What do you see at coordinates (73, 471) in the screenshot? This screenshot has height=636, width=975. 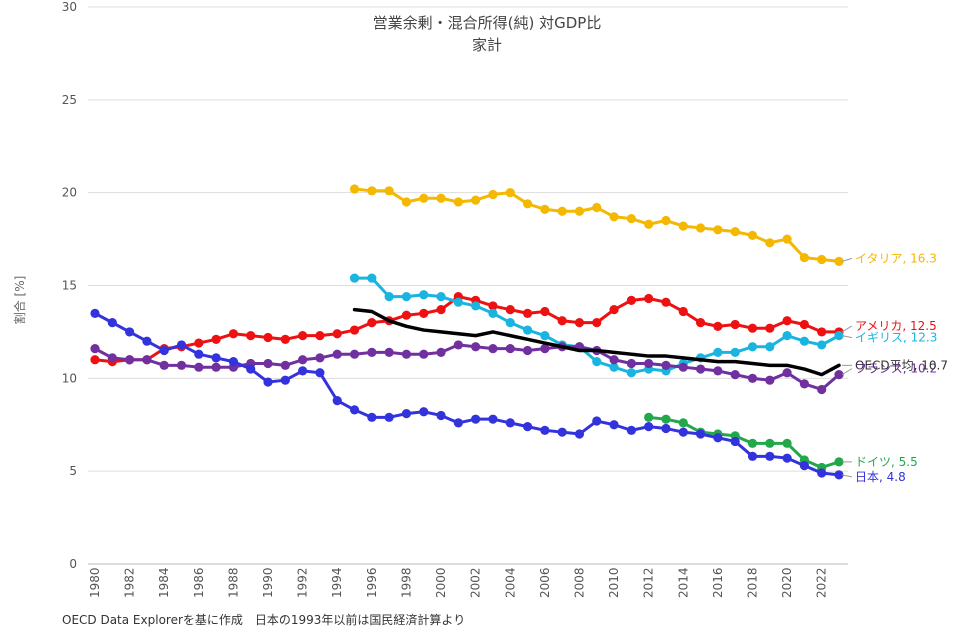 I see `y-tick-label: 5` at bounding box center [73, 471].